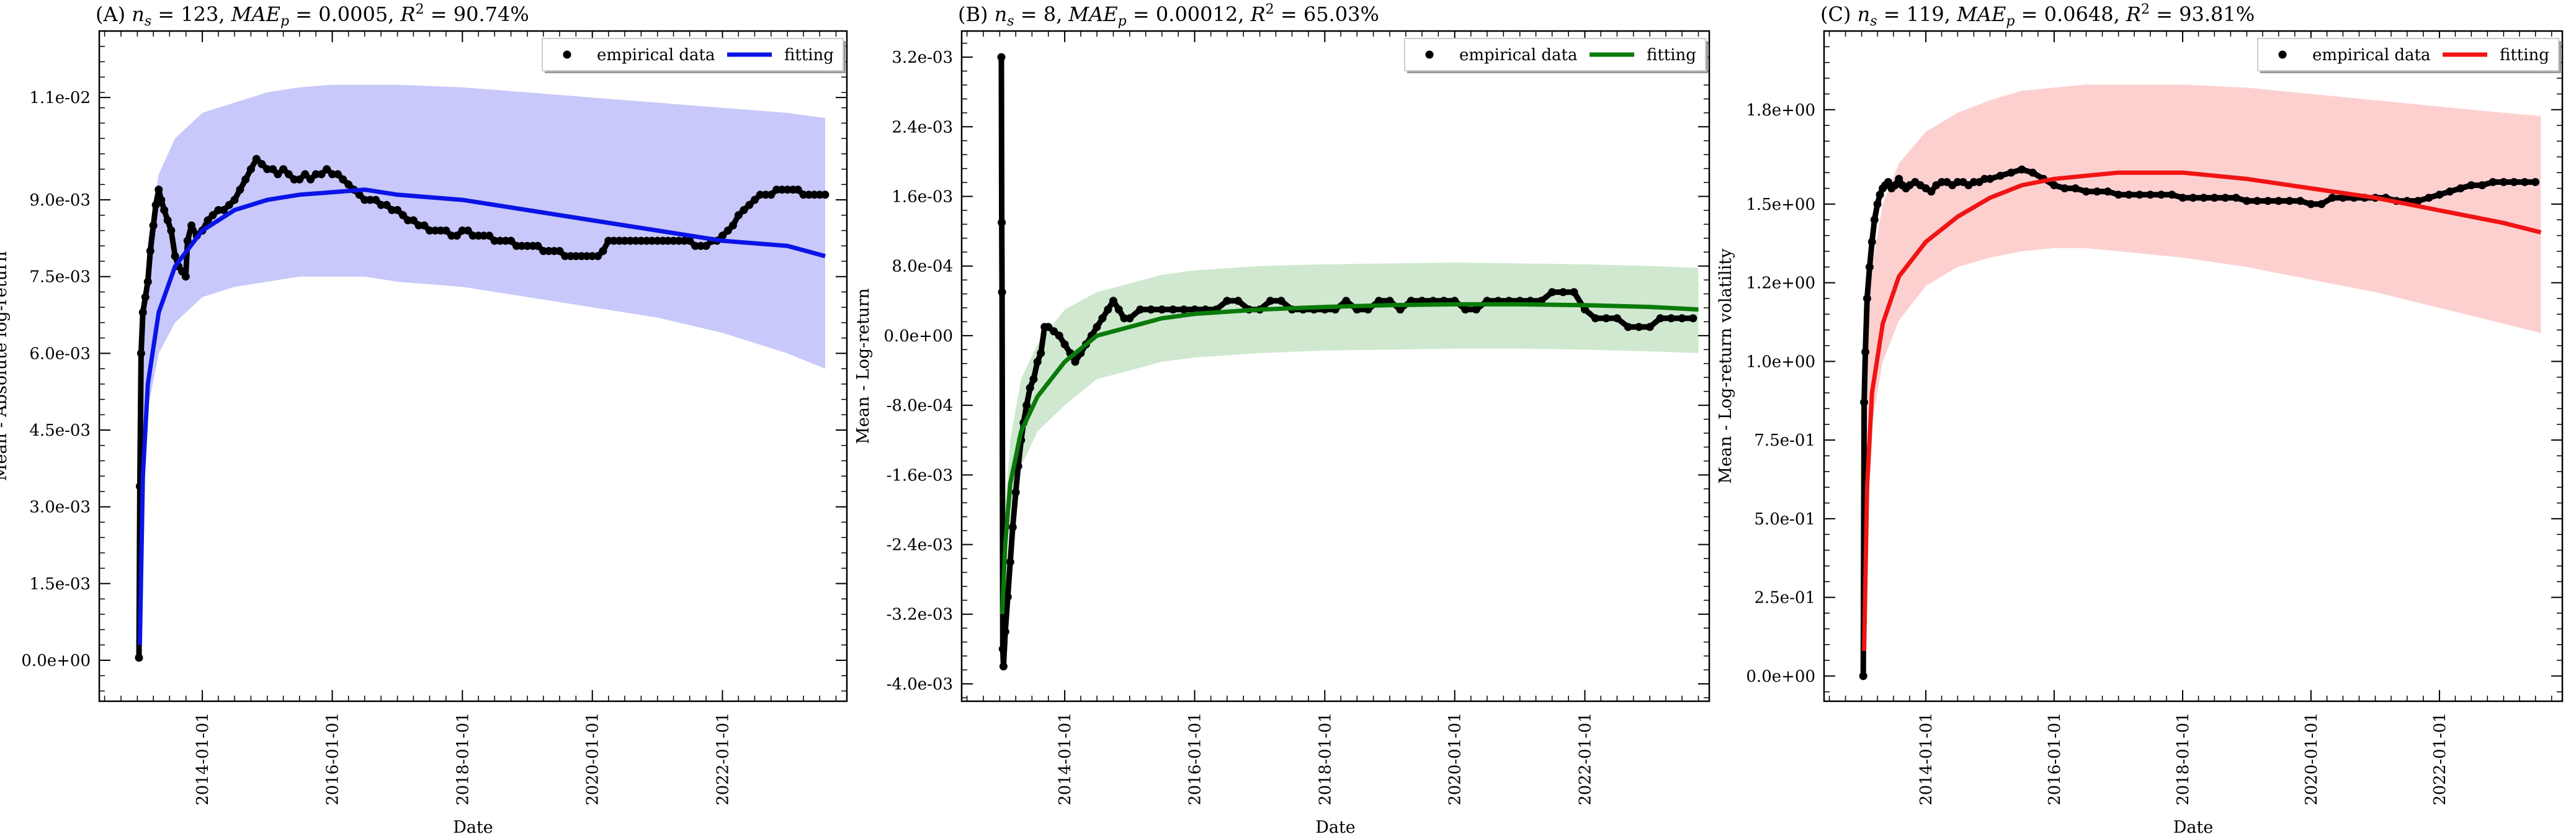  What do you see at coordinates (60, 201) in the screenshot?
I see `y-tick-label: 9.0e-03` at bounding box center [60, 201].